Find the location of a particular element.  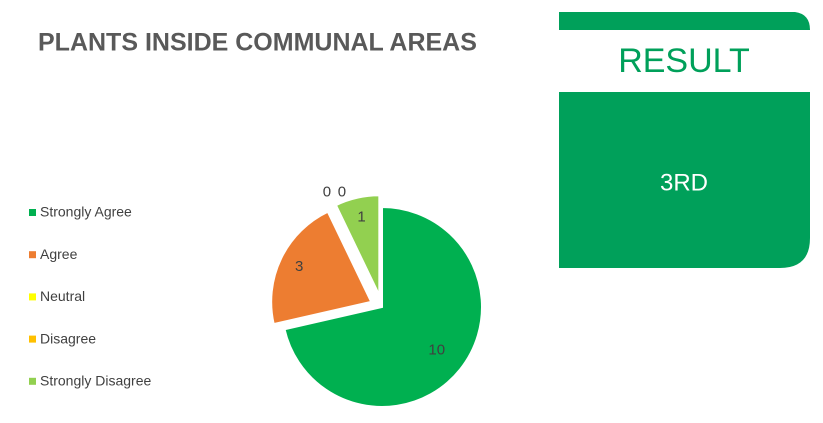

result-top-bar is located at coordinates (684, 21).